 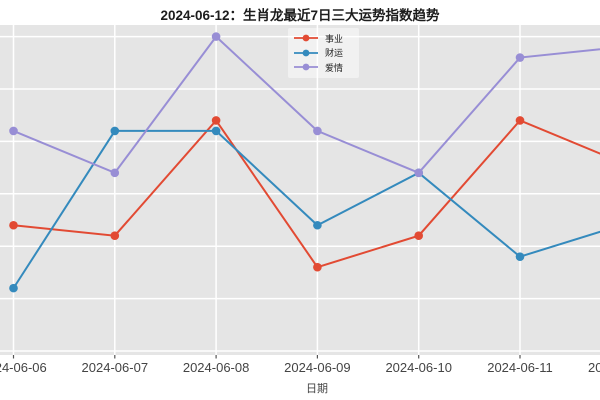 What do you see at coordinates (594, 367) in the screenshot?
I see `x-tick-label-6: 2024-06-12` at bounding box center [594, 367].